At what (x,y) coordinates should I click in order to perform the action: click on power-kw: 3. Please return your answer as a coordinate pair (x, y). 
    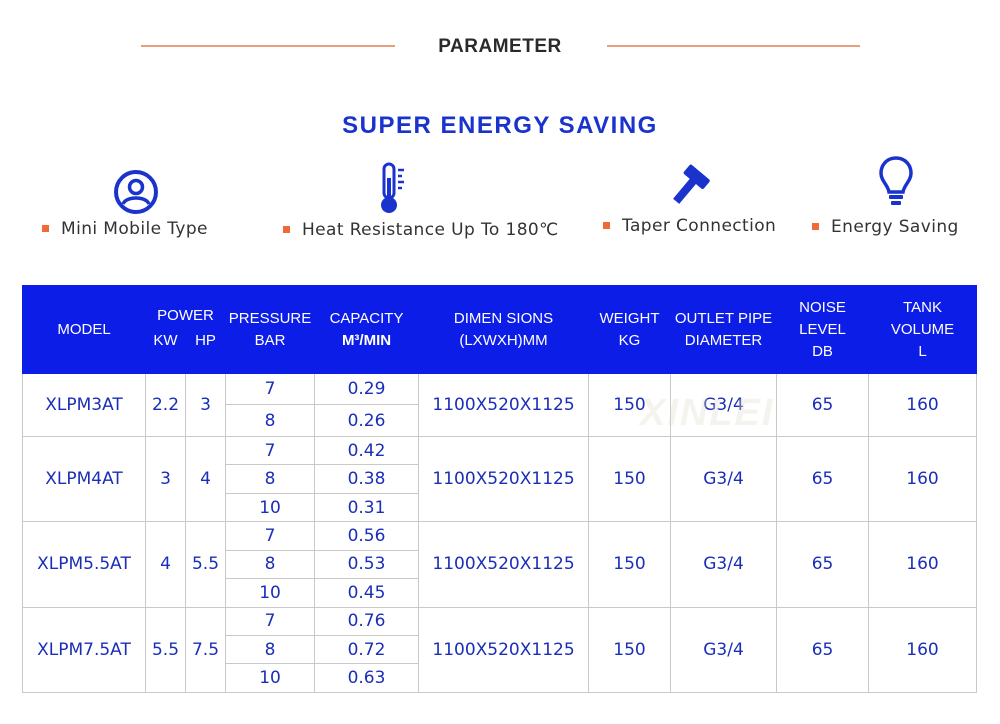
    Looking at the image, I should click on (165, 479).